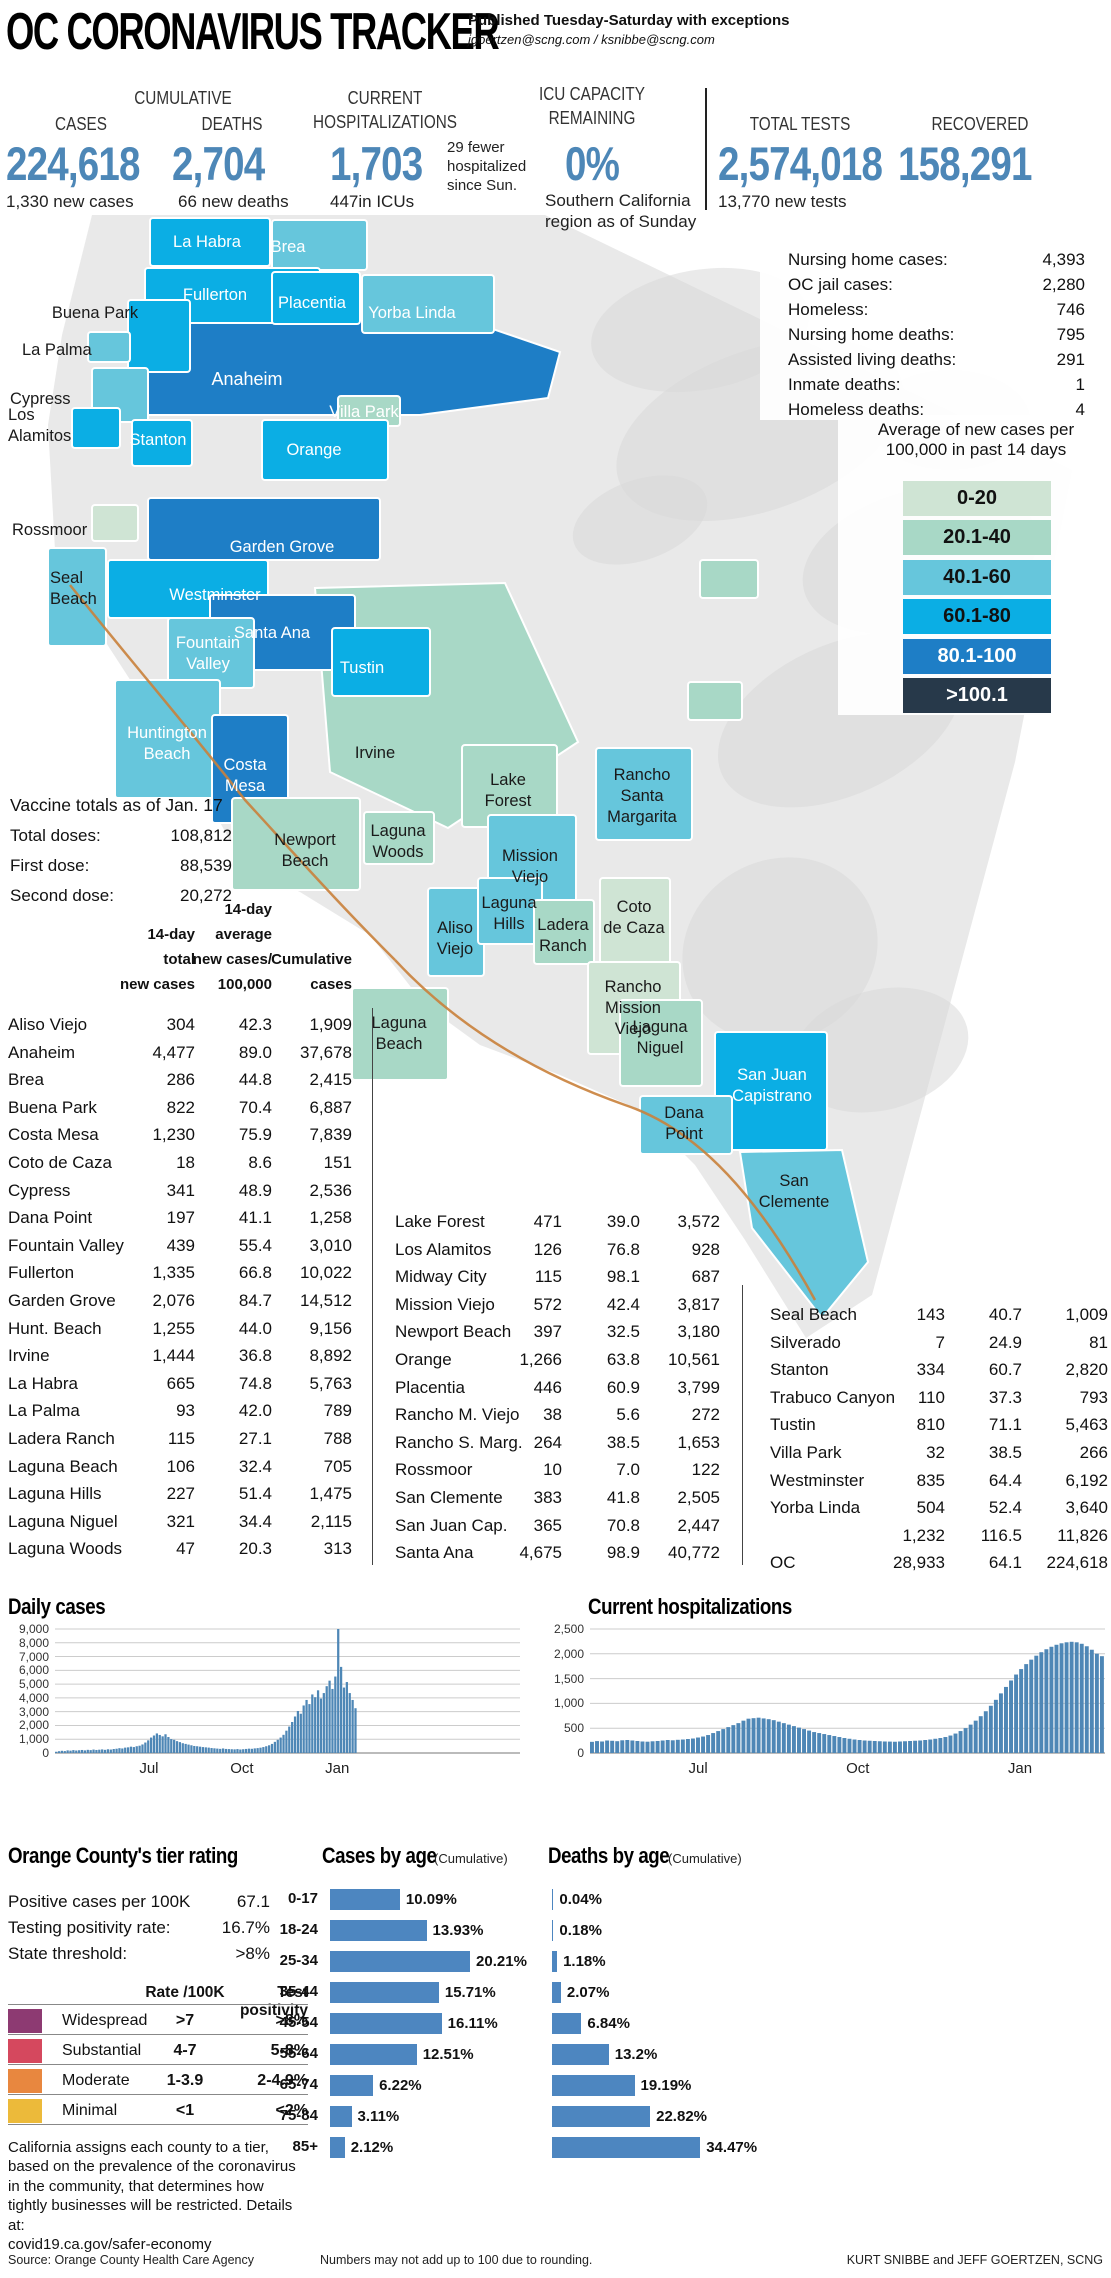 The width and height of the screenshot is (1111, 2278). What do you see at coordinates (102, 2050) in the screenshot?
I see `tier-name: Substantial` at bounding box center [102, 2050].